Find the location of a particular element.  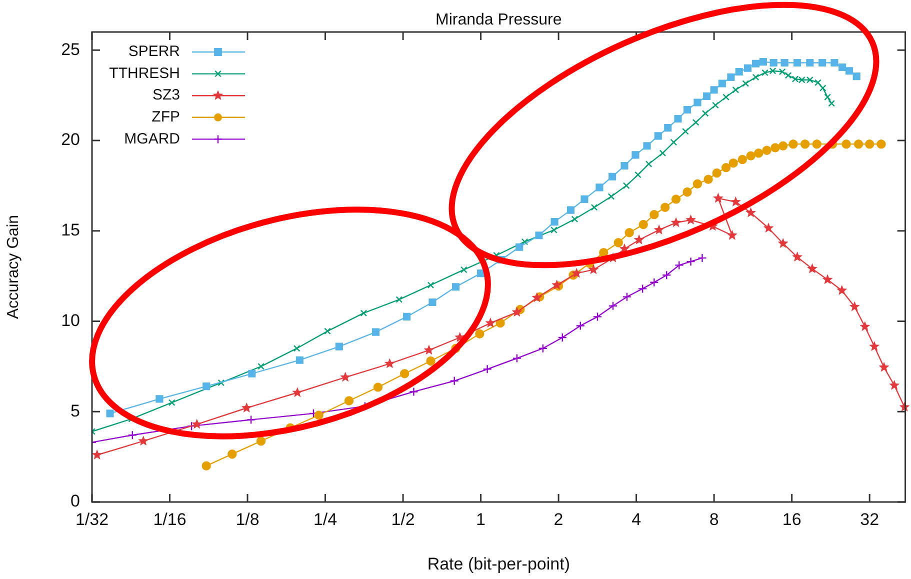

y-tick-label: 15 is located at coordinates (70, 230).